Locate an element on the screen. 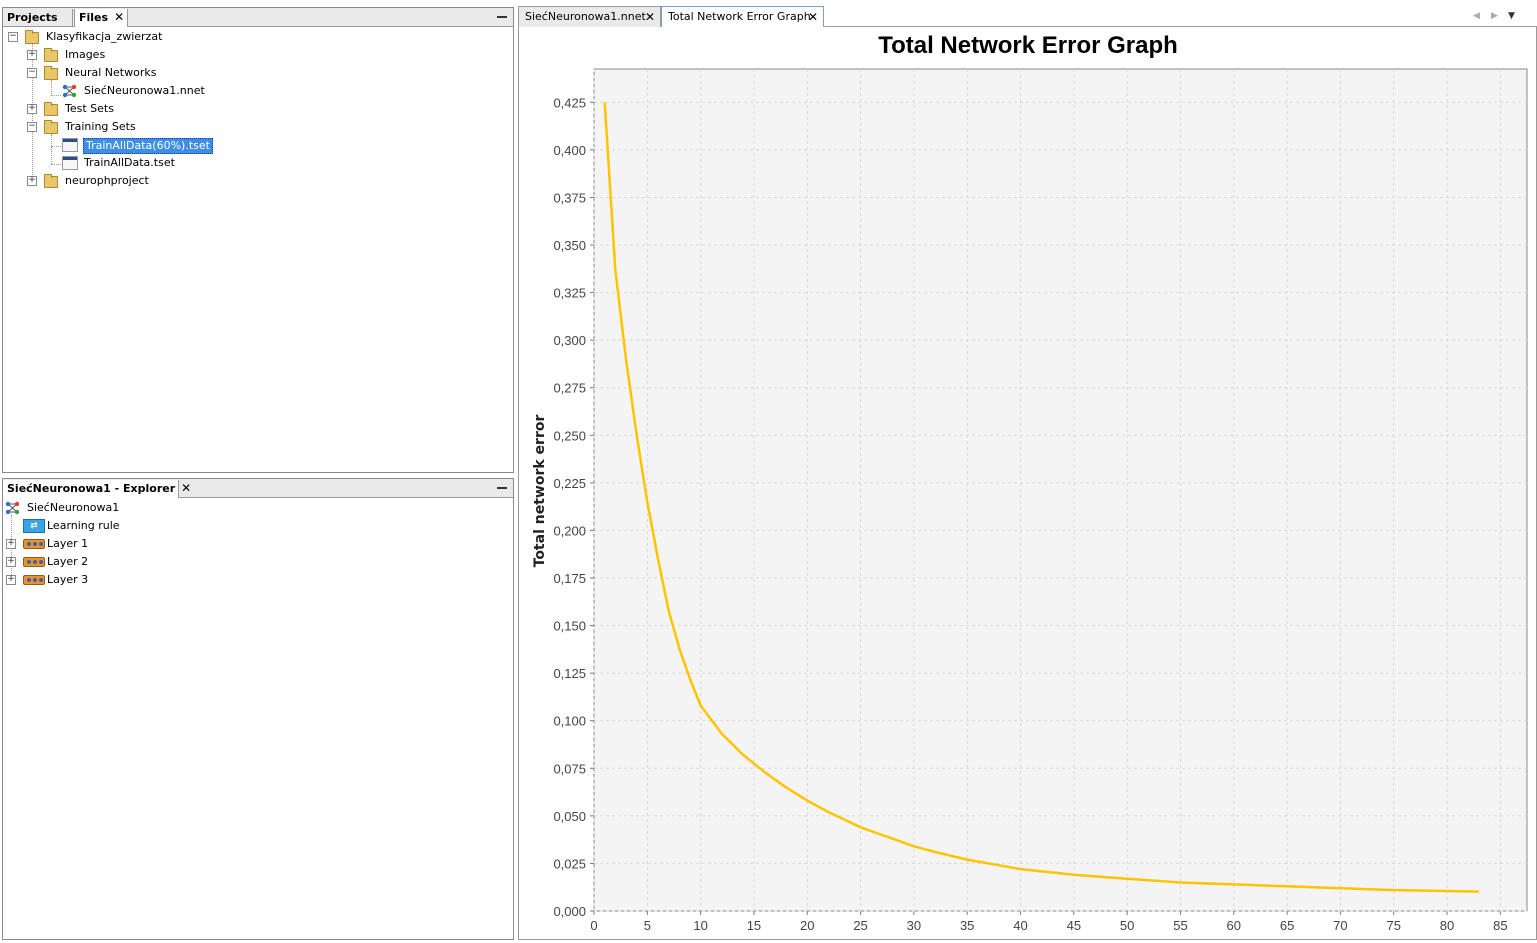 This screenshot has height=943, width=1537. explorer-item-learning-rule: ⇄ Learning rule is located at coordinates (153, 526).